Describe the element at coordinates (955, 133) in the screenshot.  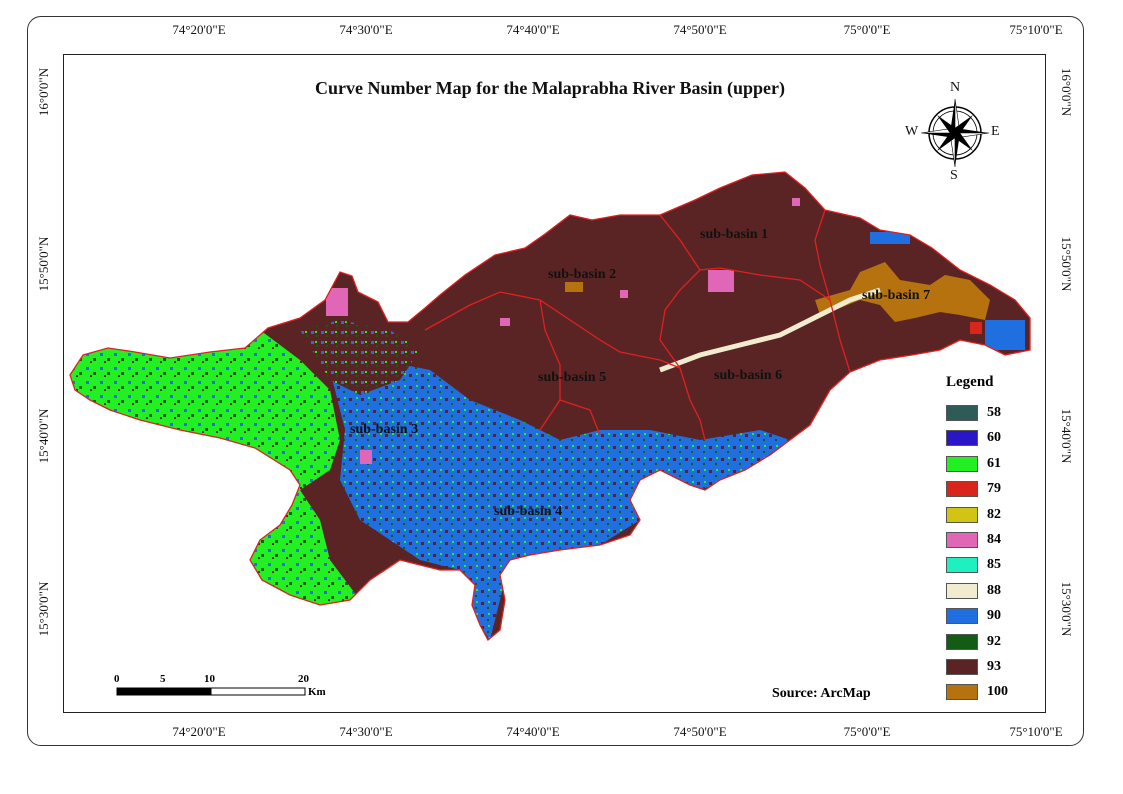
I see `compass-rose-icon` at that location.